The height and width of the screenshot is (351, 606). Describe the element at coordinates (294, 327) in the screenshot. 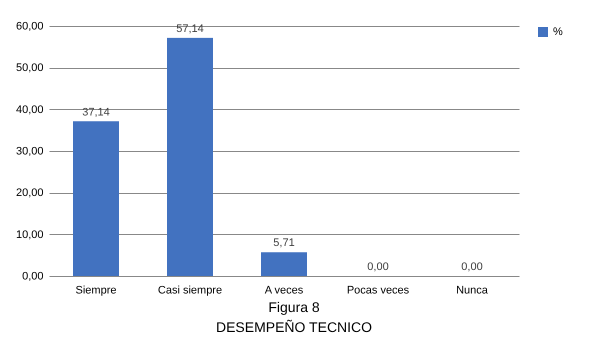

I see `text: DESEMPEÑO TECNICO` at that location.